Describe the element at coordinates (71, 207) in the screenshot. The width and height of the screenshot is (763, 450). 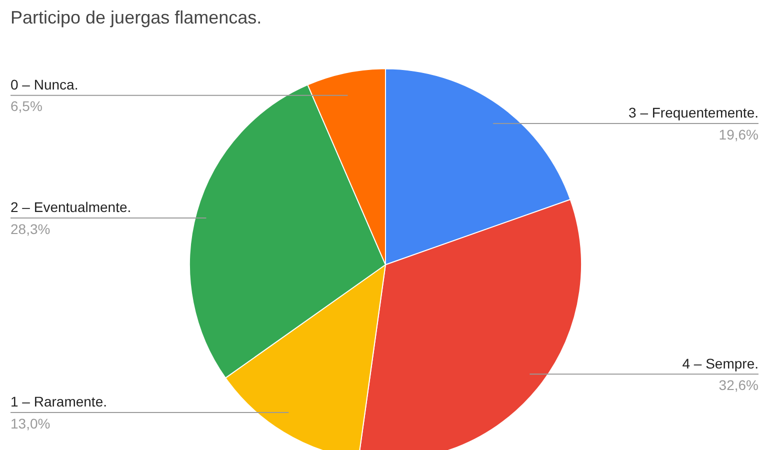
I see `slice-label: 2 – Eventualmente.` at that location.